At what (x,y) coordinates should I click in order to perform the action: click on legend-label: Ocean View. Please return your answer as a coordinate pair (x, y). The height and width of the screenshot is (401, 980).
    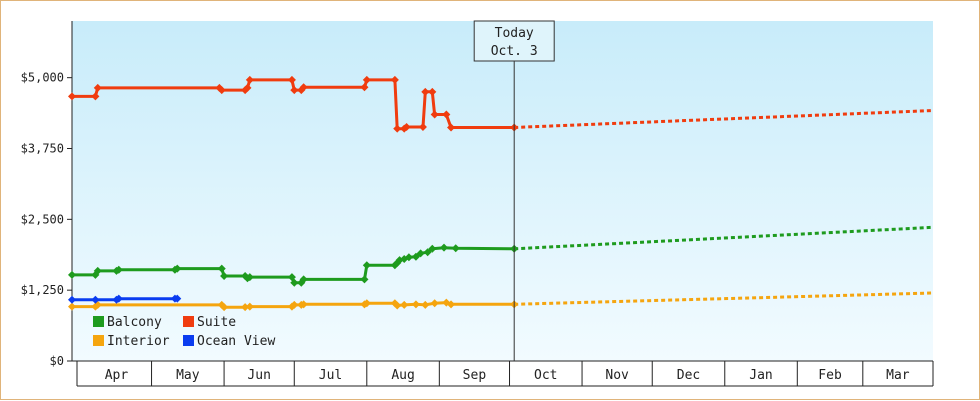
    Looking at the image, I should click on (236, 341).